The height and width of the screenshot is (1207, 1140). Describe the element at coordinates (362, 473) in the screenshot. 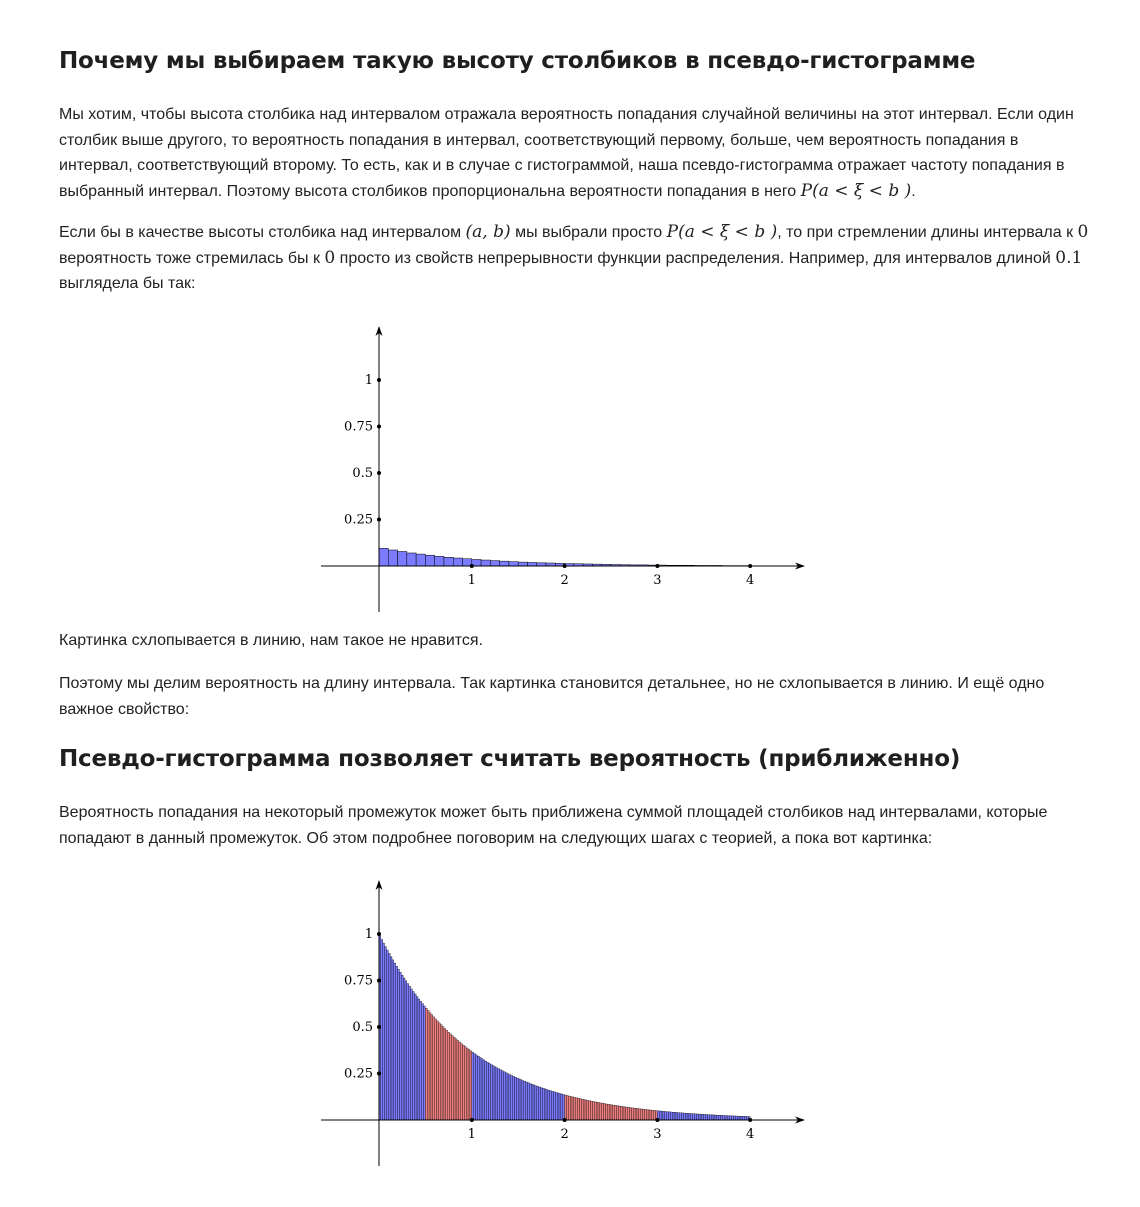

I see `y-tick-label: 0.5` at that location.